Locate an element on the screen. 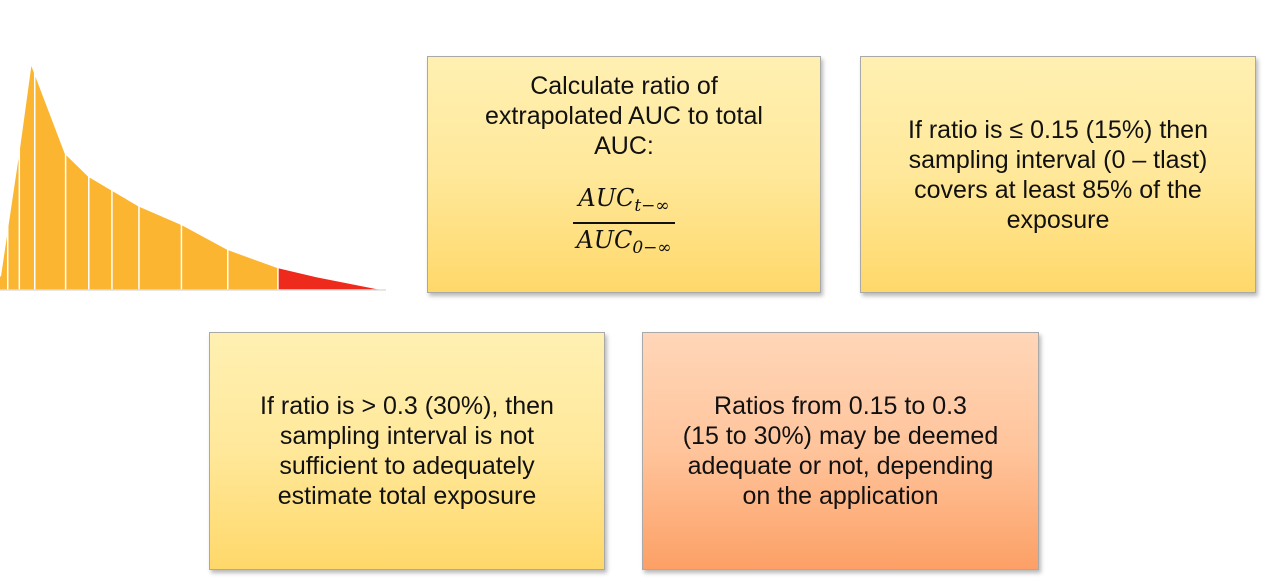 This screenshot has width=1273, height=582. numerator-subscript: t−∞ is located at coordinates (652, 206).